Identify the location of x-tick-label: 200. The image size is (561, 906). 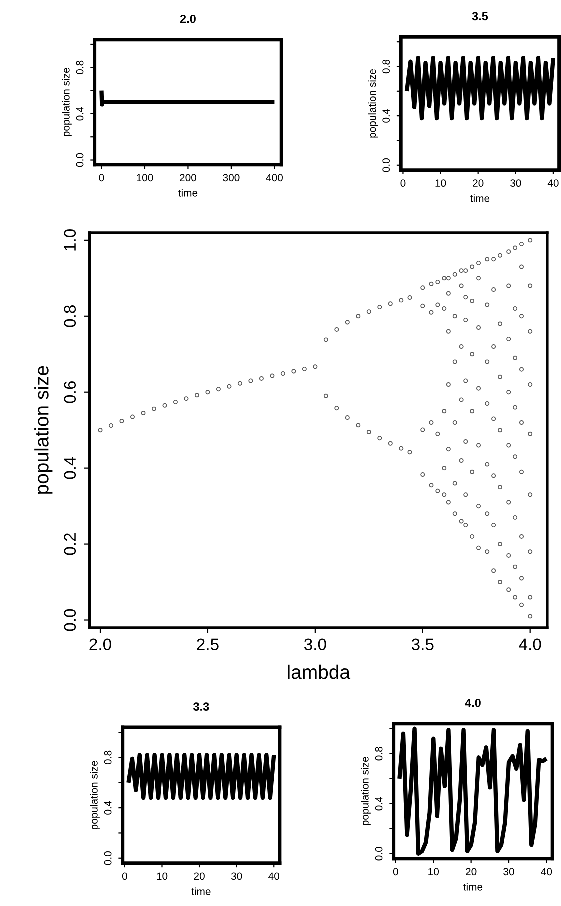
(188, 178).